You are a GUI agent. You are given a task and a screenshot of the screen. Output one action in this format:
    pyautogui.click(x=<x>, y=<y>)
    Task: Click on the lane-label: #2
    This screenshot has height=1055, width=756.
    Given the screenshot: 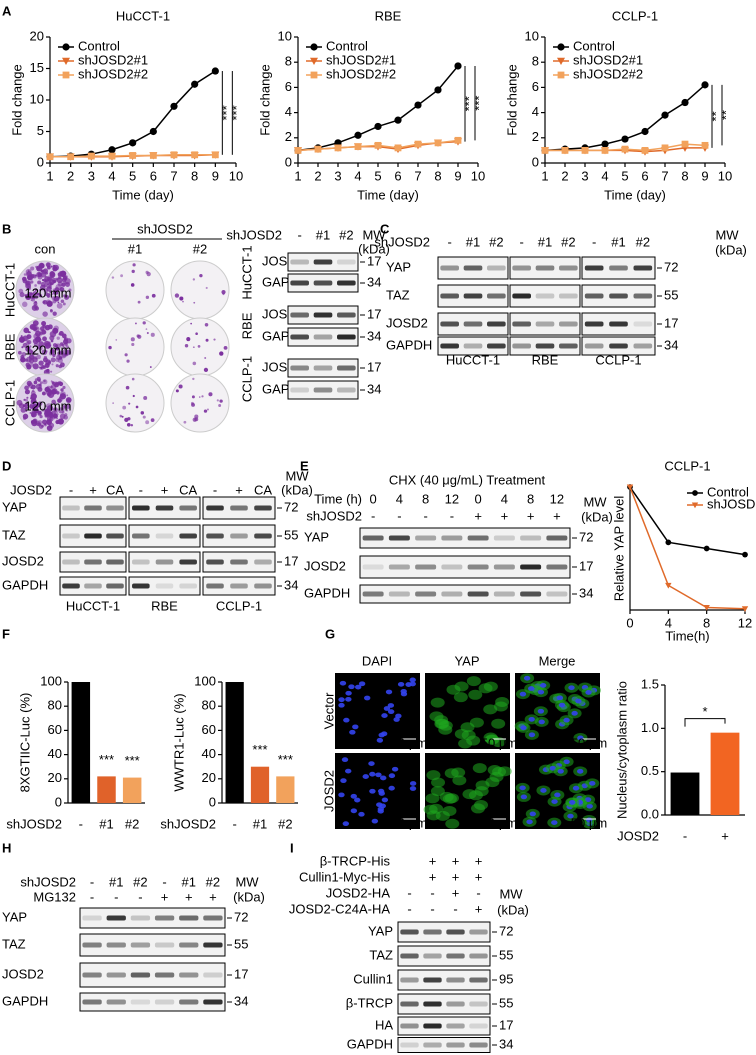 What is the action you would take?
    pyautogui.click(x=213, y=881)
    